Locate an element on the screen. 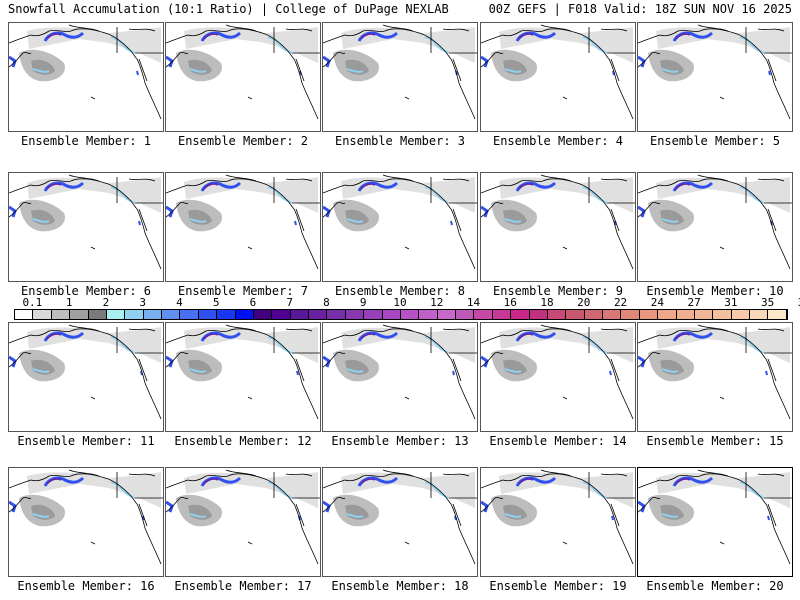 The image size is (800, 600). ensemble-member-label: Ensemble Member: 16 is located at coordinates (86, 586).